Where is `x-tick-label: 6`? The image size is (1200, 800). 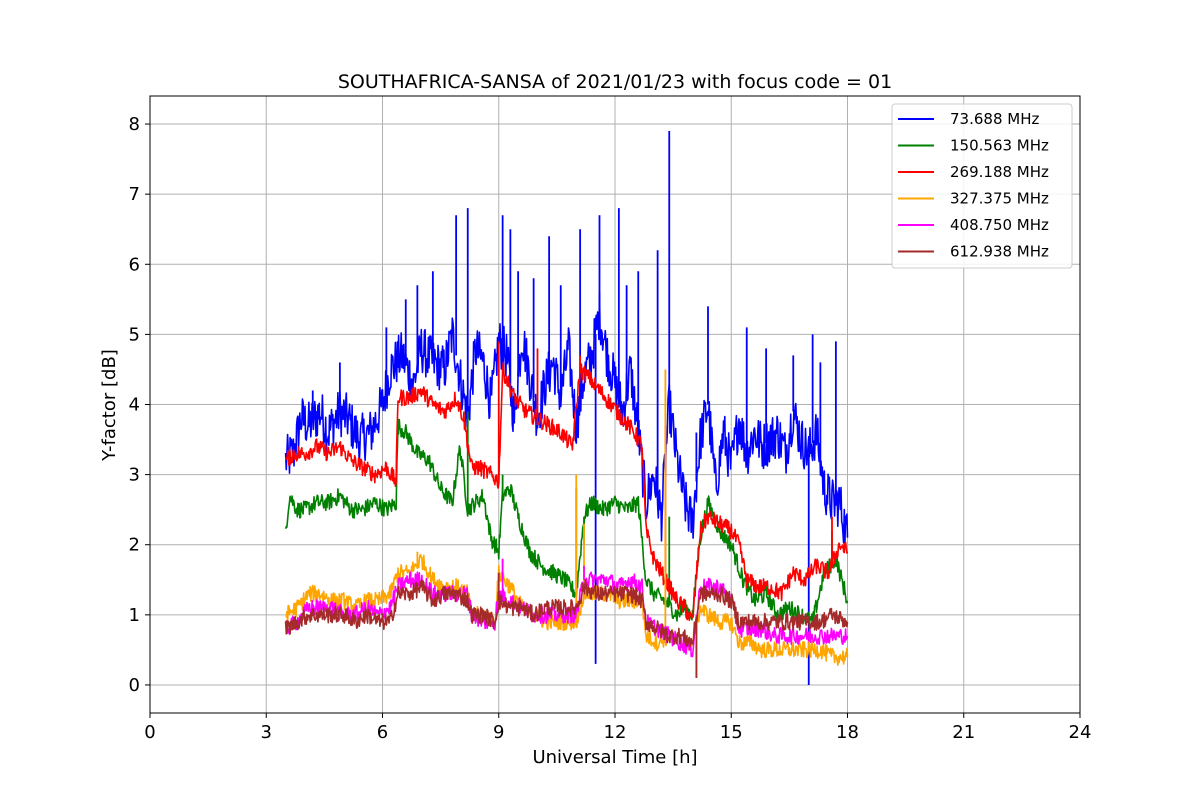 x-tick-label: 6 is located at coordinates (382, 732).